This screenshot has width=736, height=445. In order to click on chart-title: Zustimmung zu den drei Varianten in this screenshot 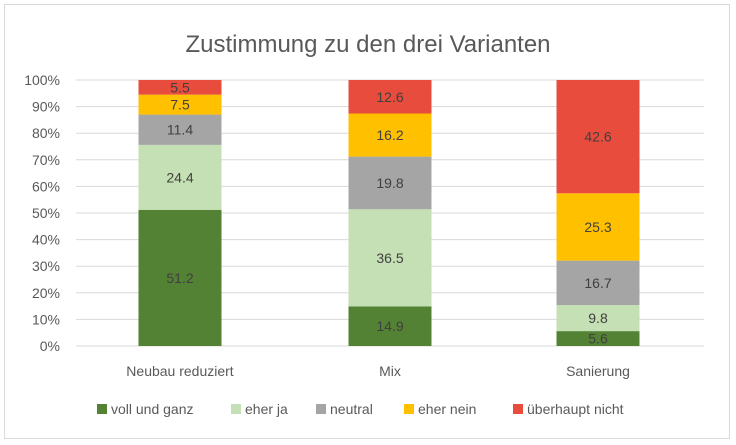, I will do `click(367, 44)`.